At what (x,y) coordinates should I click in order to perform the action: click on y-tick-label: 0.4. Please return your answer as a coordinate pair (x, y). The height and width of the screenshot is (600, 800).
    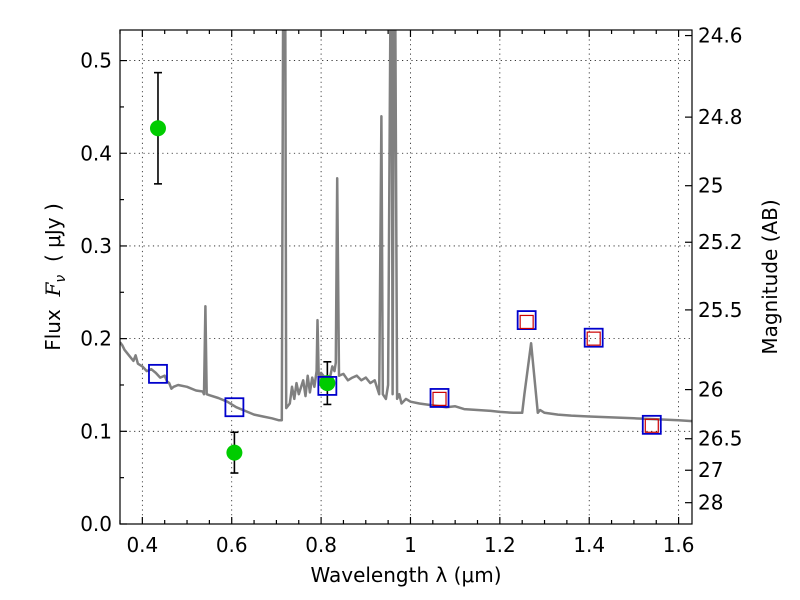
    Looking at the image, I should click on (96, 153).